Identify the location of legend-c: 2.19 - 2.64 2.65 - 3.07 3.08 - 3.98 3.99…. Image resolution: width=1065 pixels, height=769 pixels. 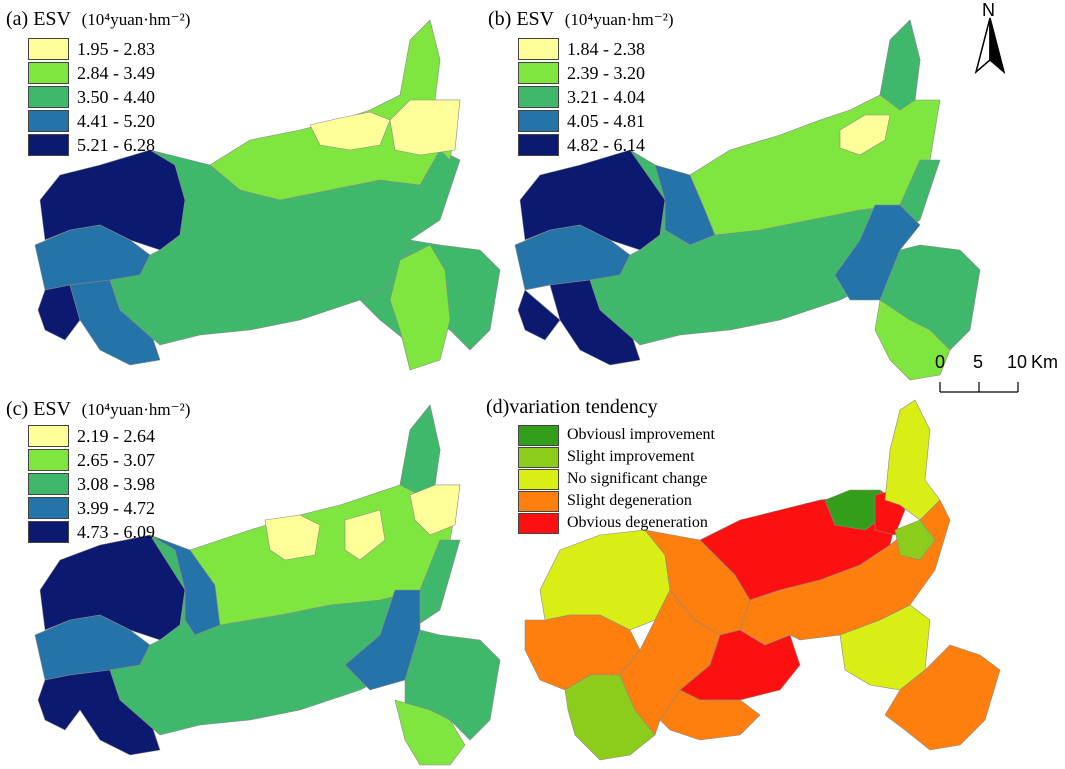
(91, 484).